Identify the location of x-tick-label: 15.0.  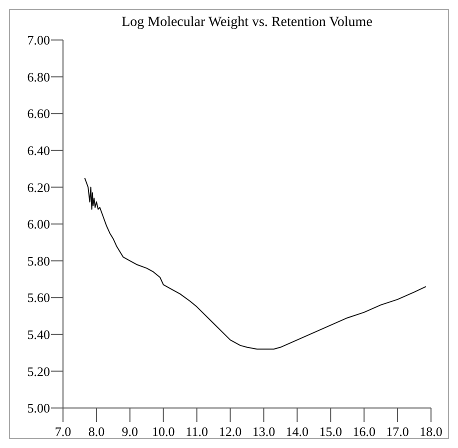
(330, 431).